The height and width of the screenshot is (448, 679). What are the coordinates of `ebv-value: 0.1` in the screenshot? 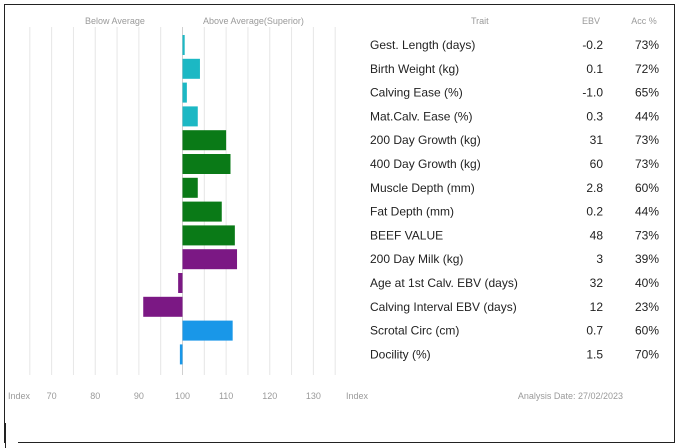 It's located at (594, 69).